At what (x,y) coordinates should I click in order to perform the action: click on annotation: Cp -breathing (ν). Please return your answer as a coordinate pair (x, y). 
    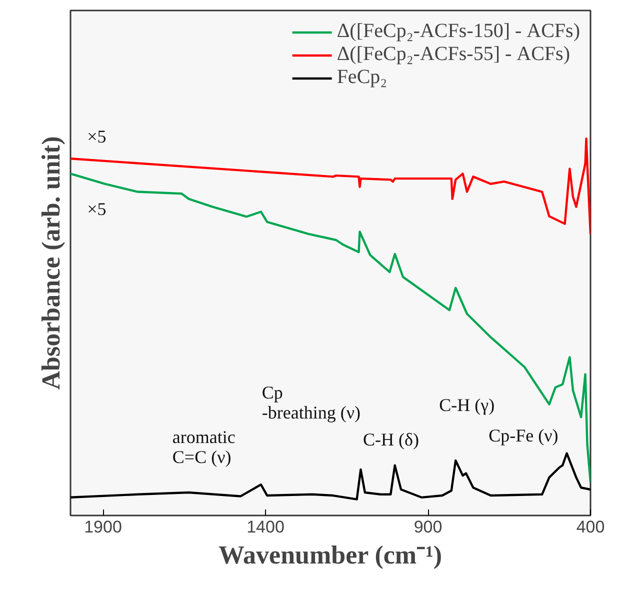
    Looking at the image, I should click on (311, 402).